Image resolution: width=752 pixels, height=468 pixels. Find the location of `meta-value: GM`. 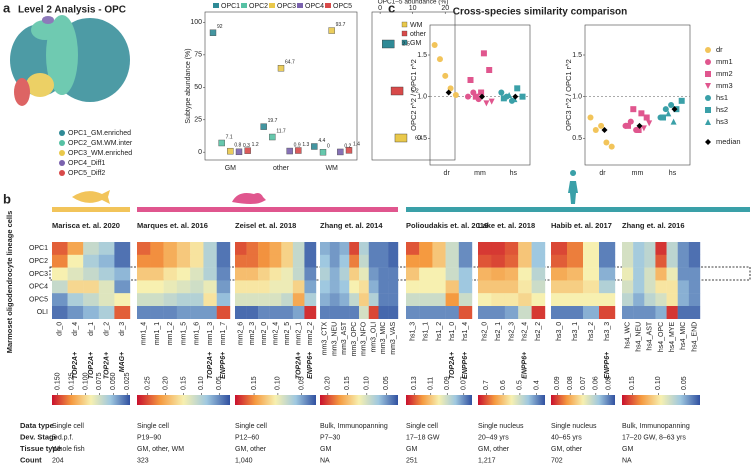

meta-value: GM is located at coordinates (627, 449).